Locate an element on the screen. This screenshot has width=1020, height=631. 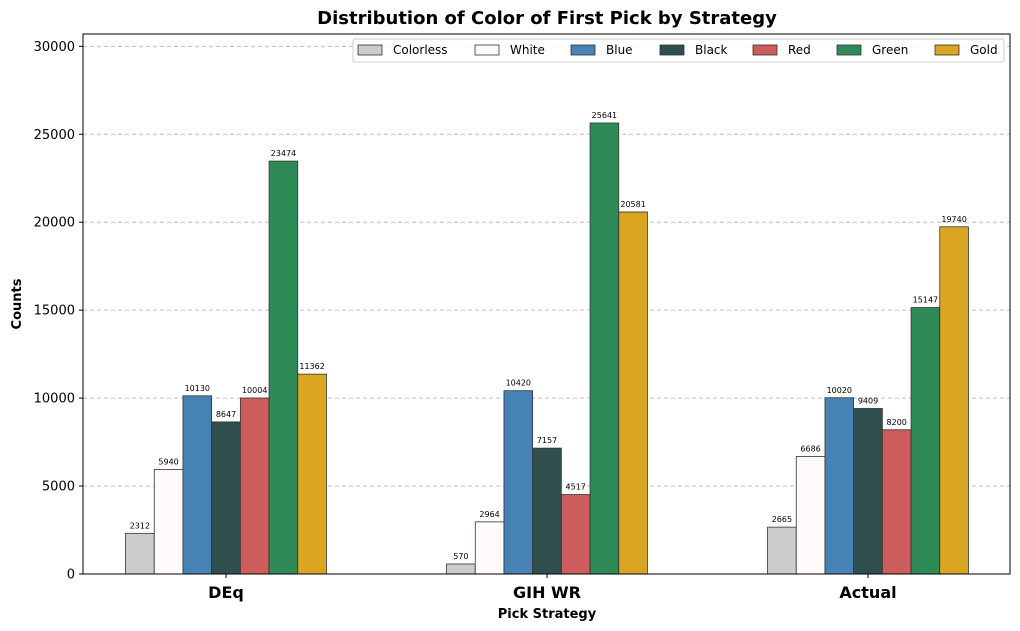
bar-value-label: 10020 is located at coordinates (839, 390).